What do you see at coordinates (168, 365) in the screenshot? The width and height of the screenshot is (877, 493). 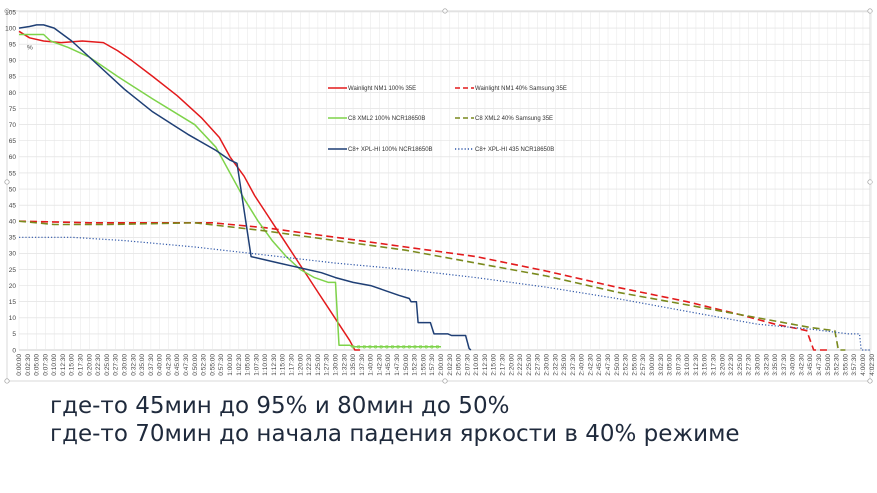 I see `x-tick-label: 0:42:30` at bounding box center [168, 365].